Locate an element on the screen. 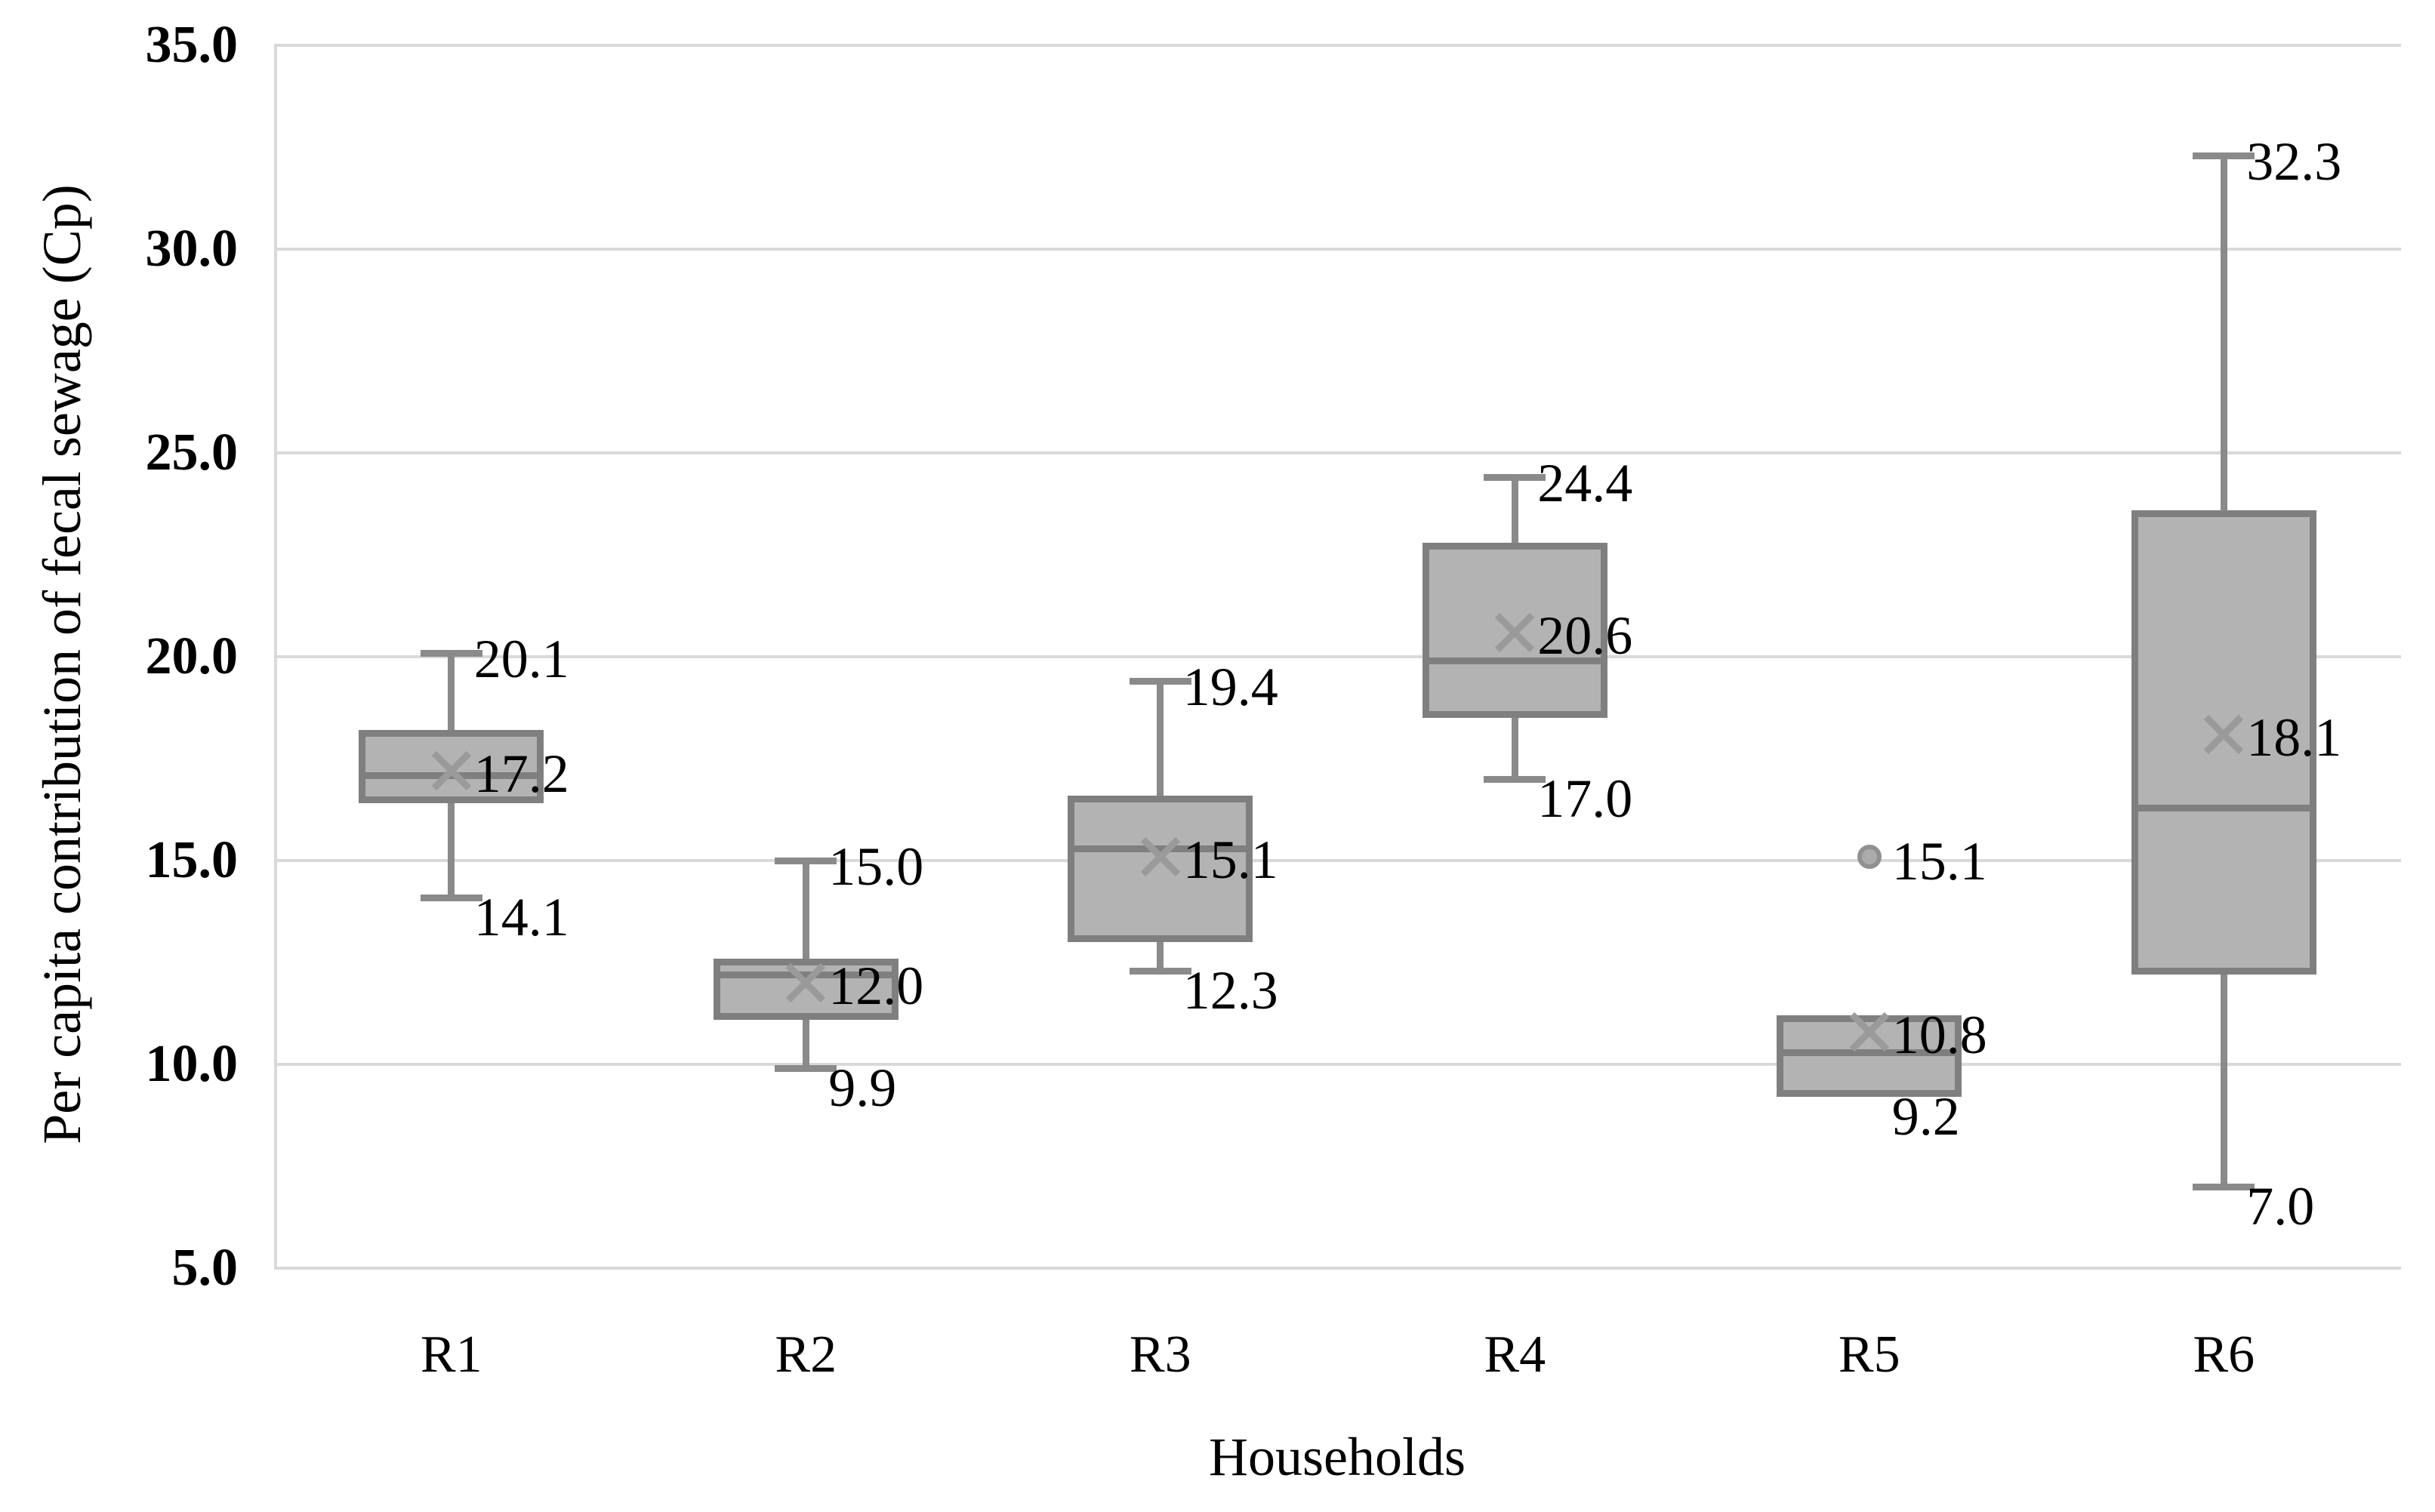 This screenshot has width=2435, height=1512. y-tick-label-15.0: 15.0 is located at coordinates (192, 860).